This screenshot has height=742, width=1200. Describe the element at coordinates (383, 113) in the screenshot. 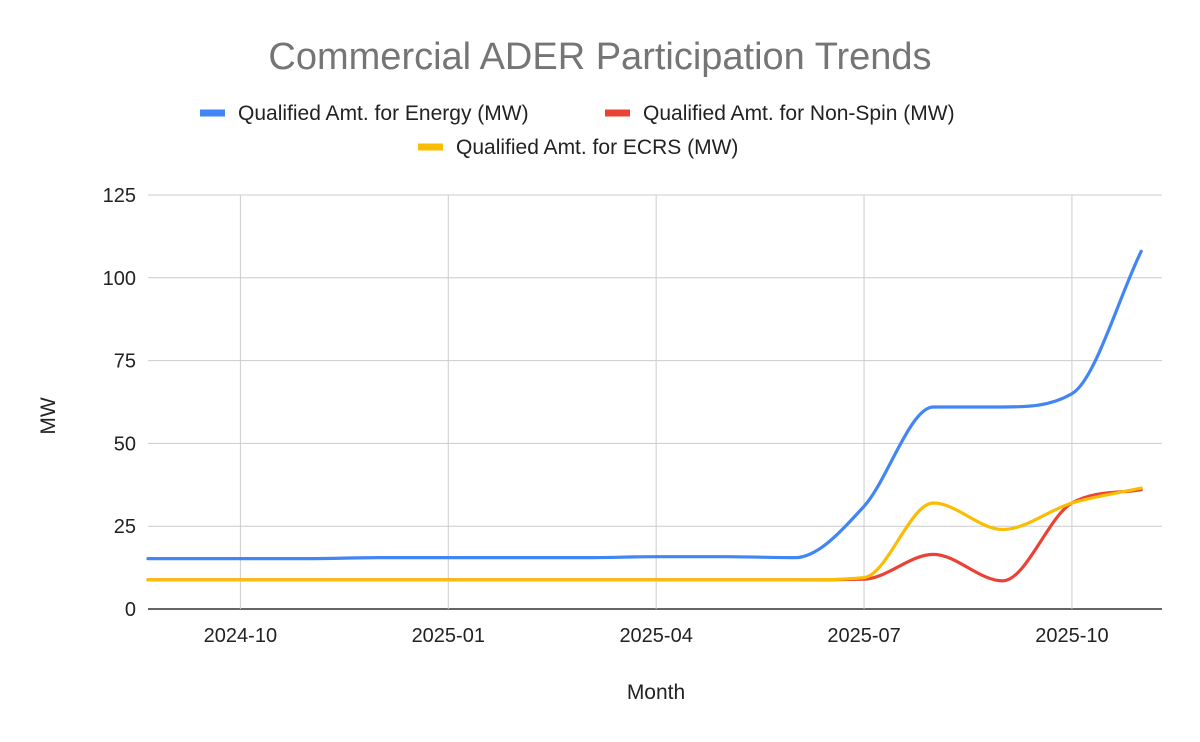

I see `legend-label-energy: Qualified Amt. for Energy (MW)` at that location.